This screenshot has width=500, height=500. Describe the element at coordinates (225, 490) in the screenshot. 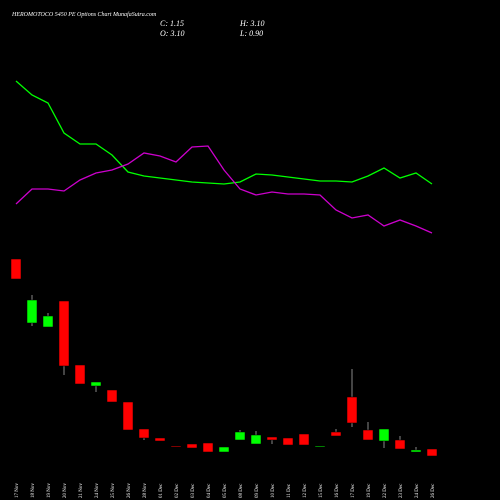

I see `x-tick-label: 05 Dec` at that location.